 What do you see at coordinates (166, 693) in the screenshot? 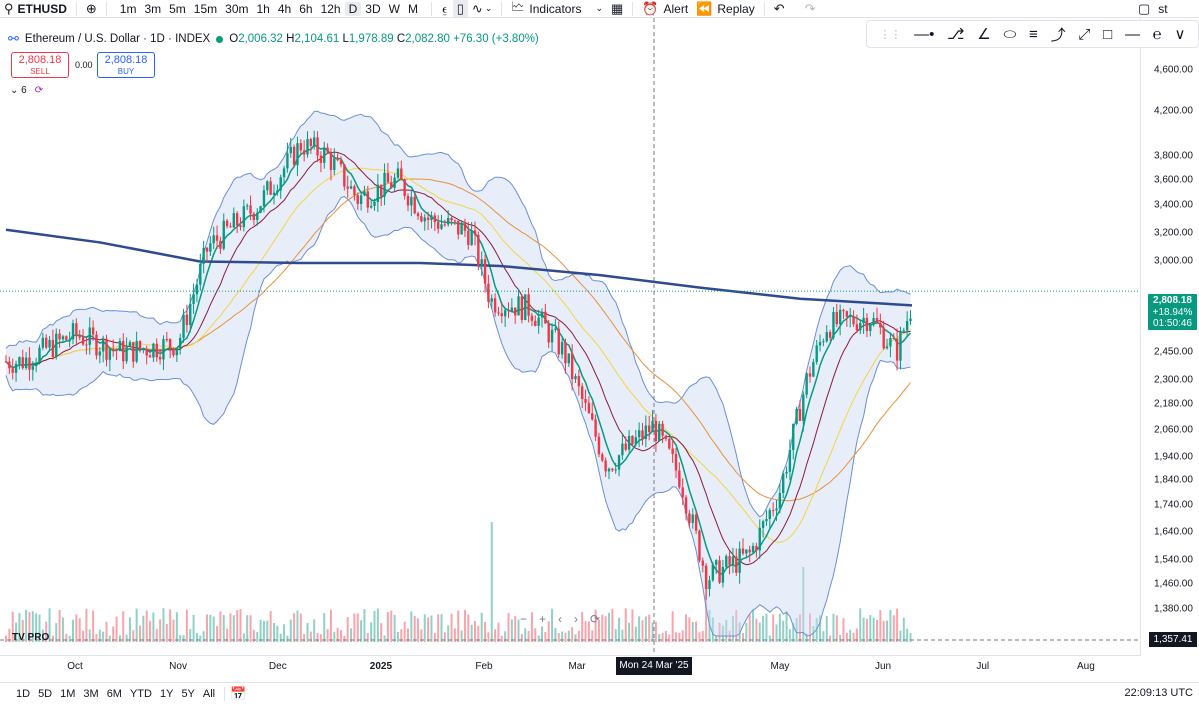
I see `range-1y: 1Y` at bounding box center [166, 693].